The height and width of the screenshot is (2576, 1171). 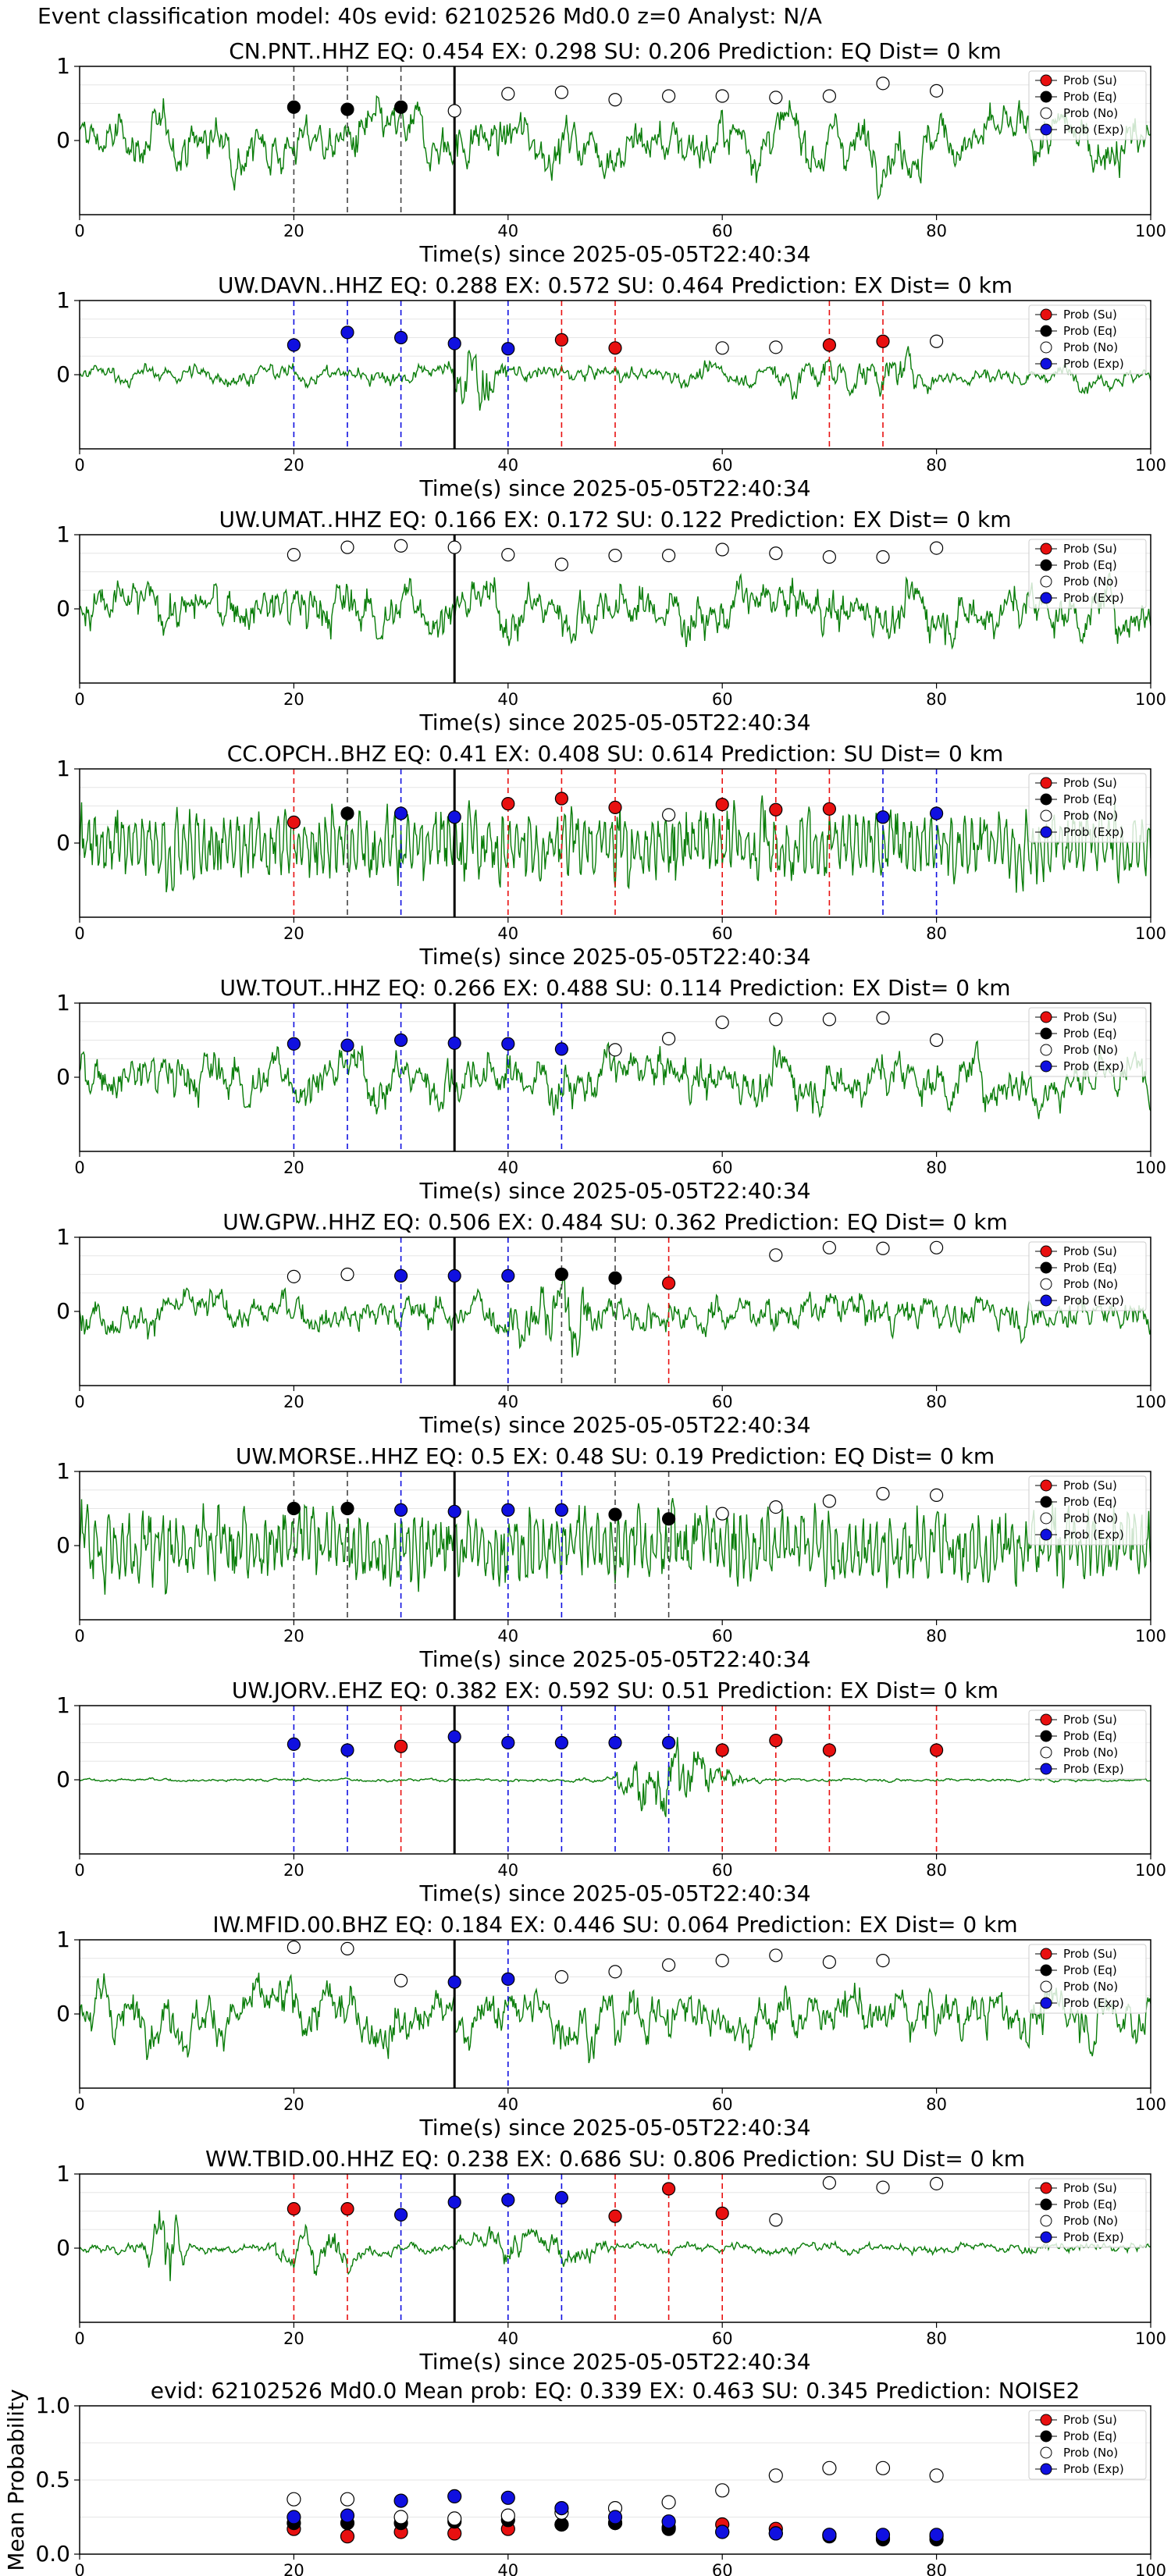 I want to click on y-tick-label: 1.0, so click(x=52, y=2405).